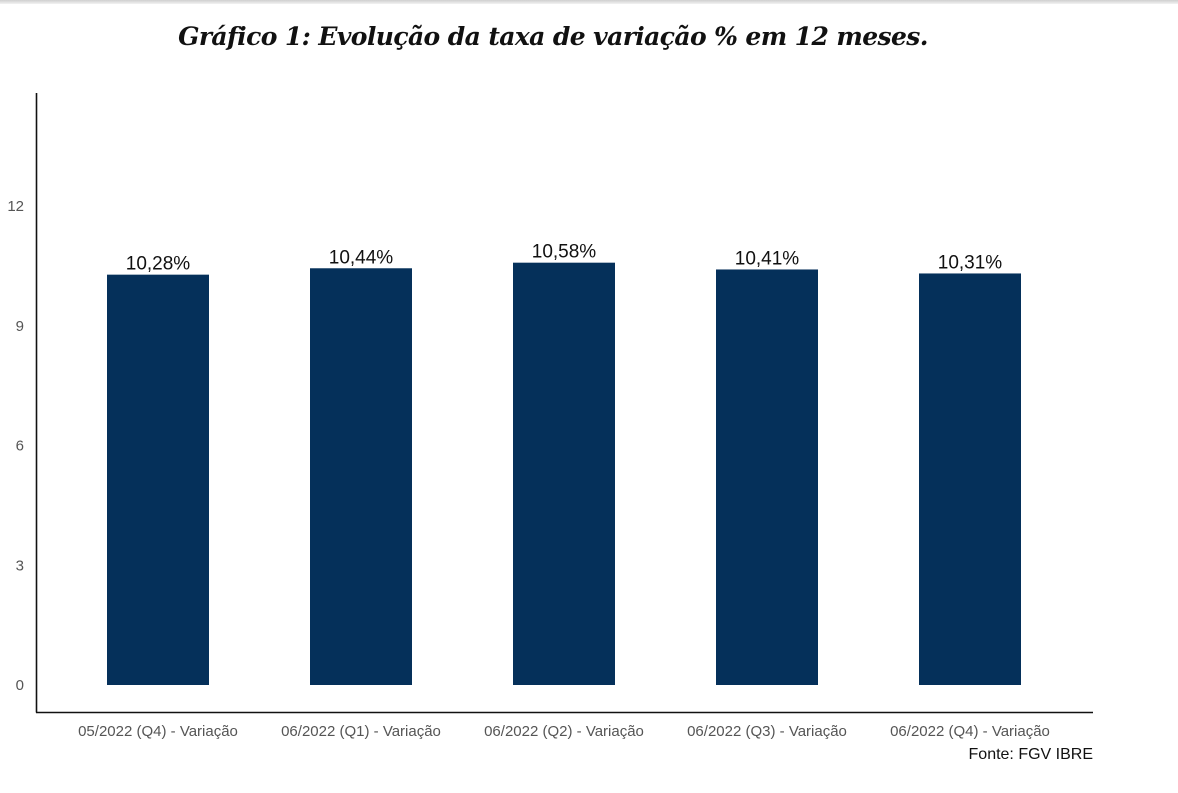  What do you see at coordinates (158, 264) in the screenshot?
I see `data-label: 10,28%` at bounding box center [158, 264].